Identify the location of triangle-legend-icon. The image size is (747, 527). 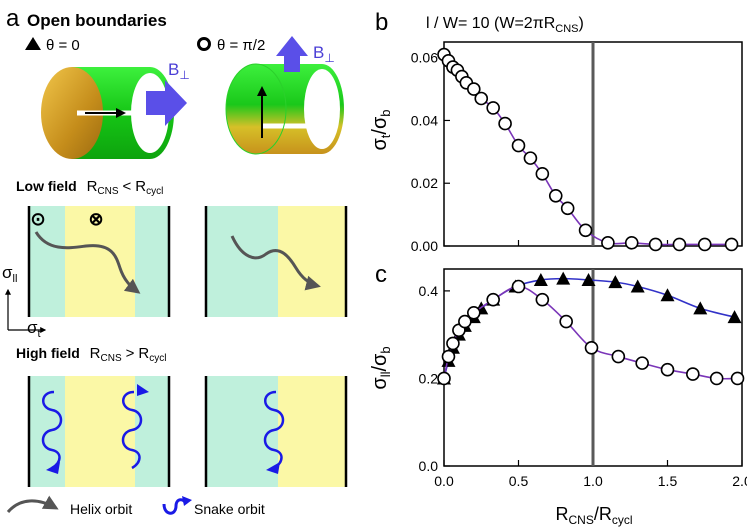
(33, 43).